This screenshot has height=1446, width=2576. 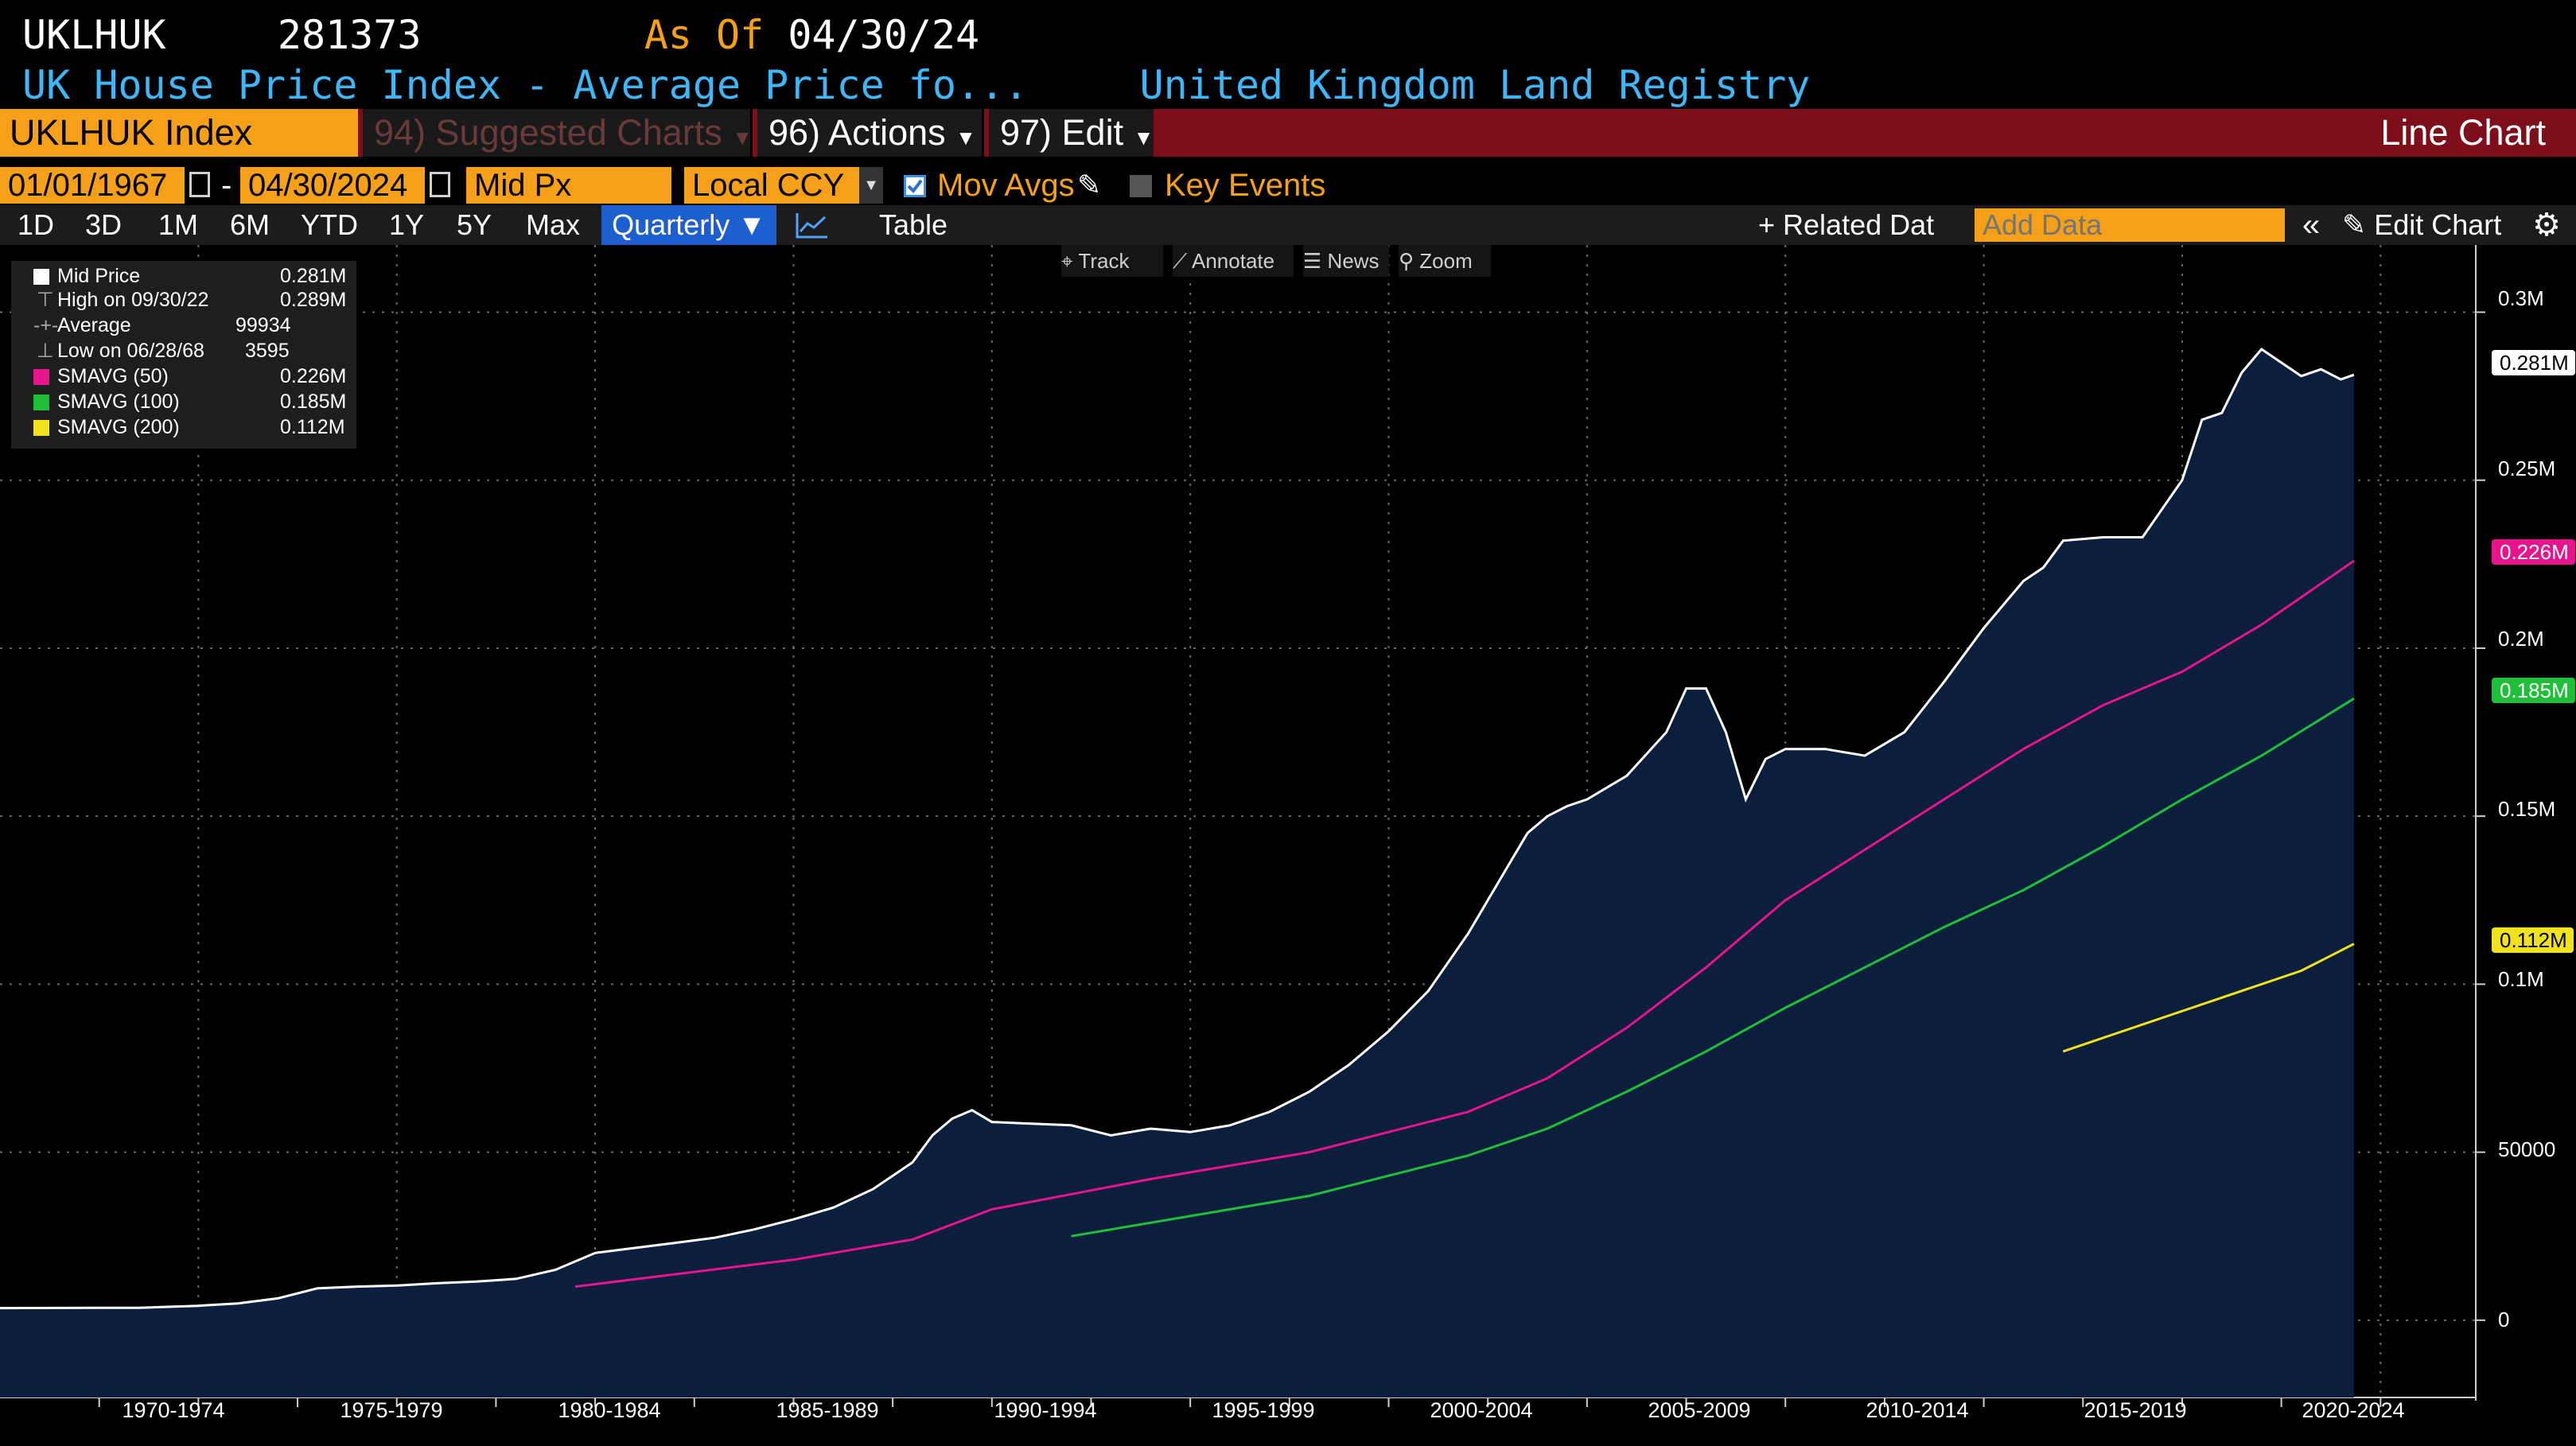 I want to click on date-dash: -, so click(x=227, y=185).